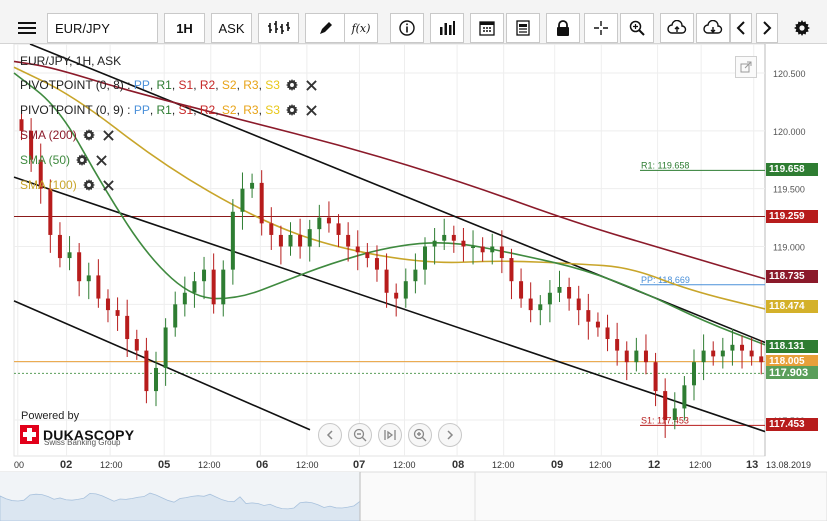 Image resolution: width=827 pixels, height=521 pixels. What do you see at coordinates (162, 365) in the screenshot?
I see `channel-lower-line` at bounding box center [162, 365].